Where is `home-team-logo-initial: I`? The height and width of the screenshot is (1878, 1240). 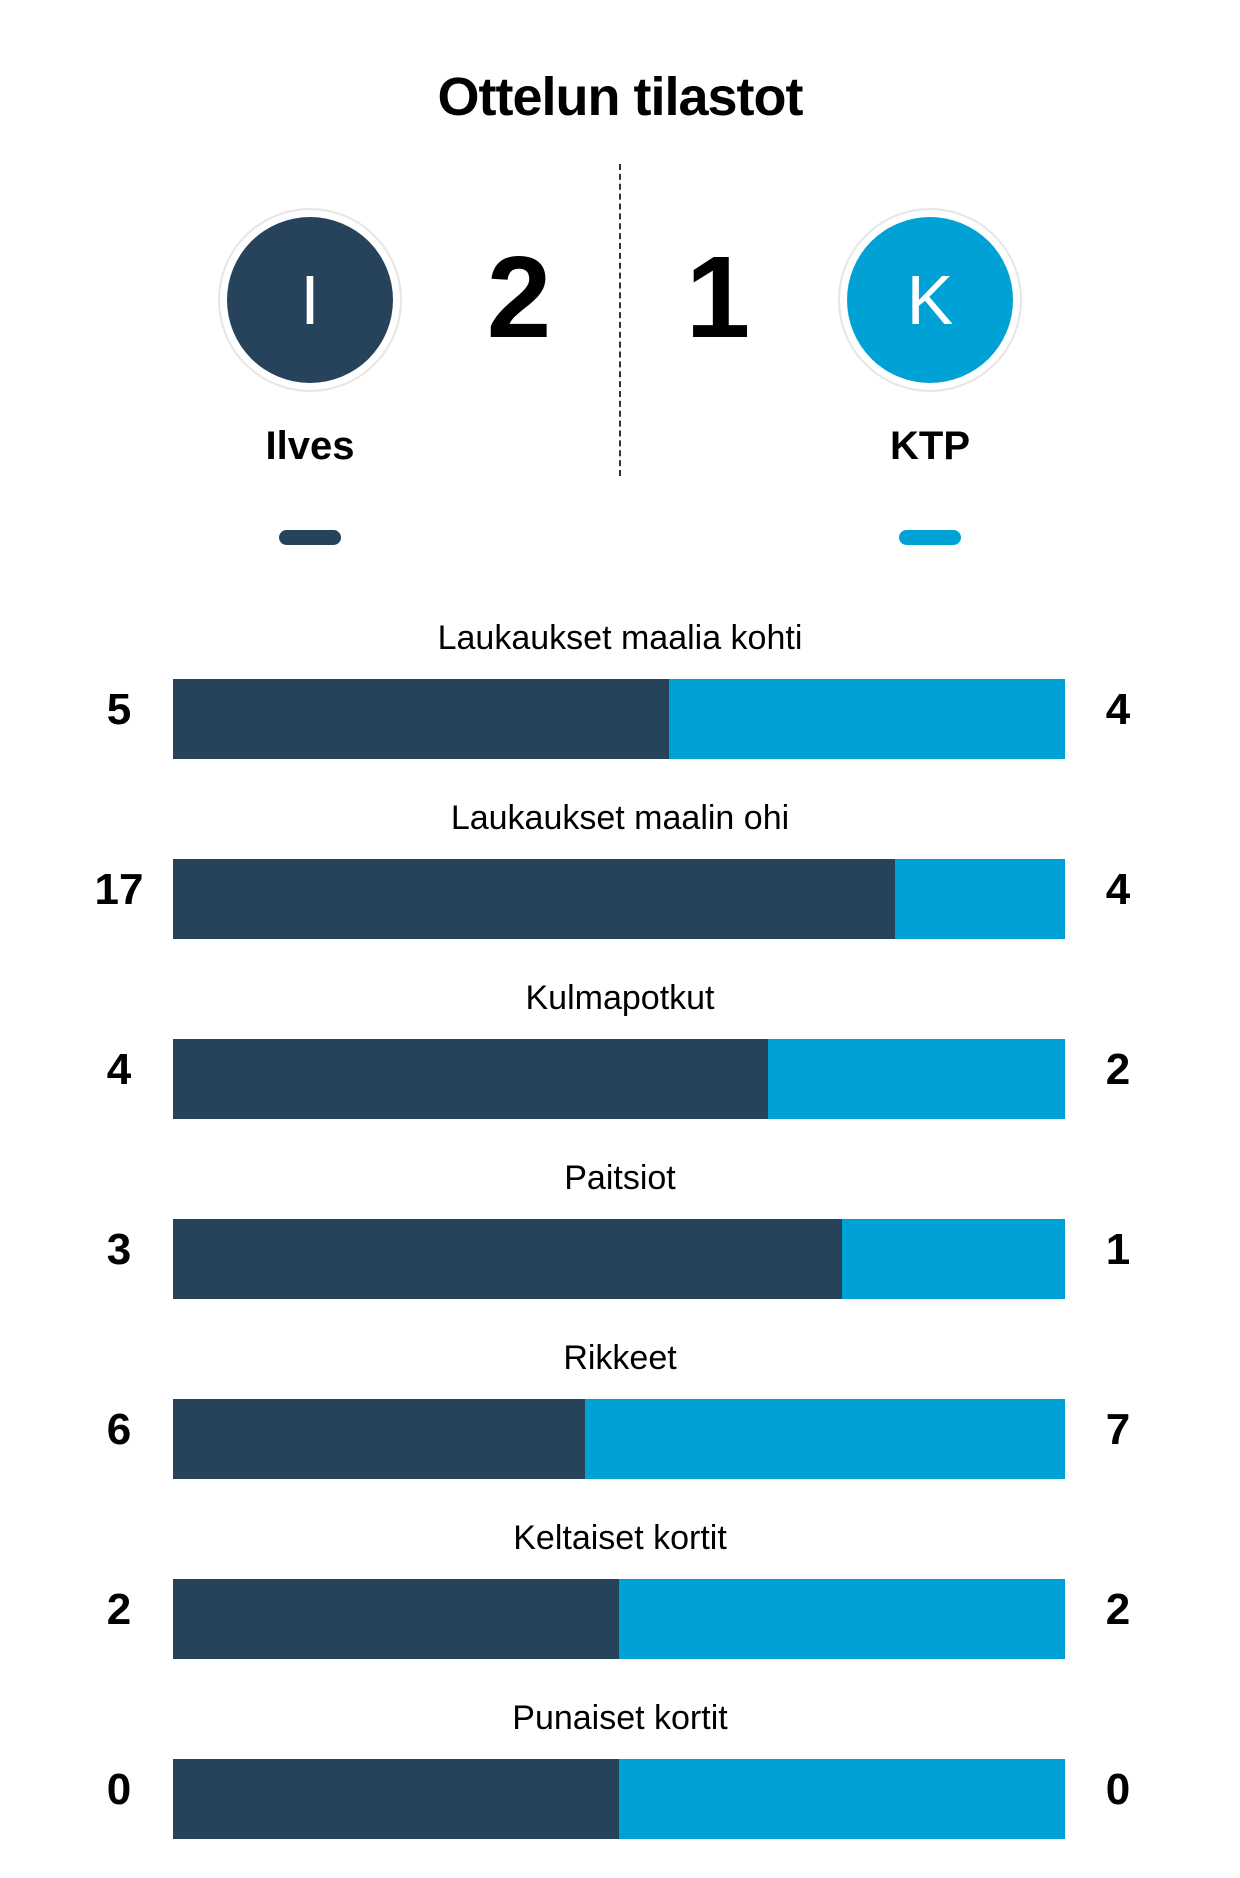
home-team-logo-initial: I is located at coordinates (310, 300).